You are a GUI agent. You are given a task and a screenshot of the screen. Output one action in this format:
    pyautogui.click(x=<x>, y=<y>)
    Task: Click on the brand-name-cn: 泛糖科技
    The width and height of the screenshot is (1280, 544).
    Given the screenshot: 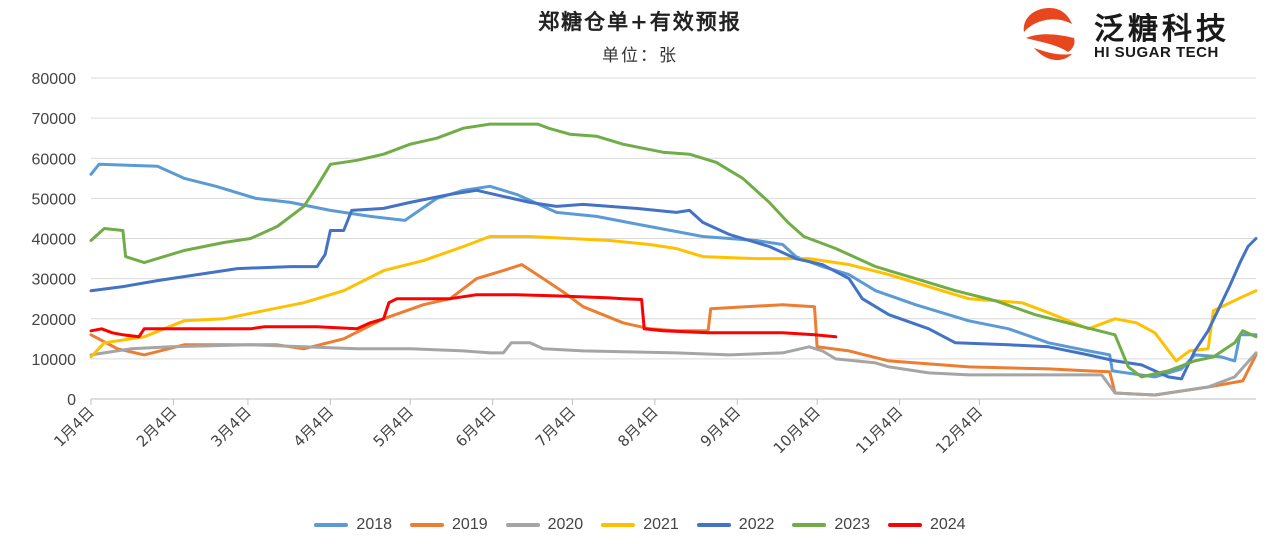 What is the action you would take?
    pyautogui.click(x=1162, y=29)
    